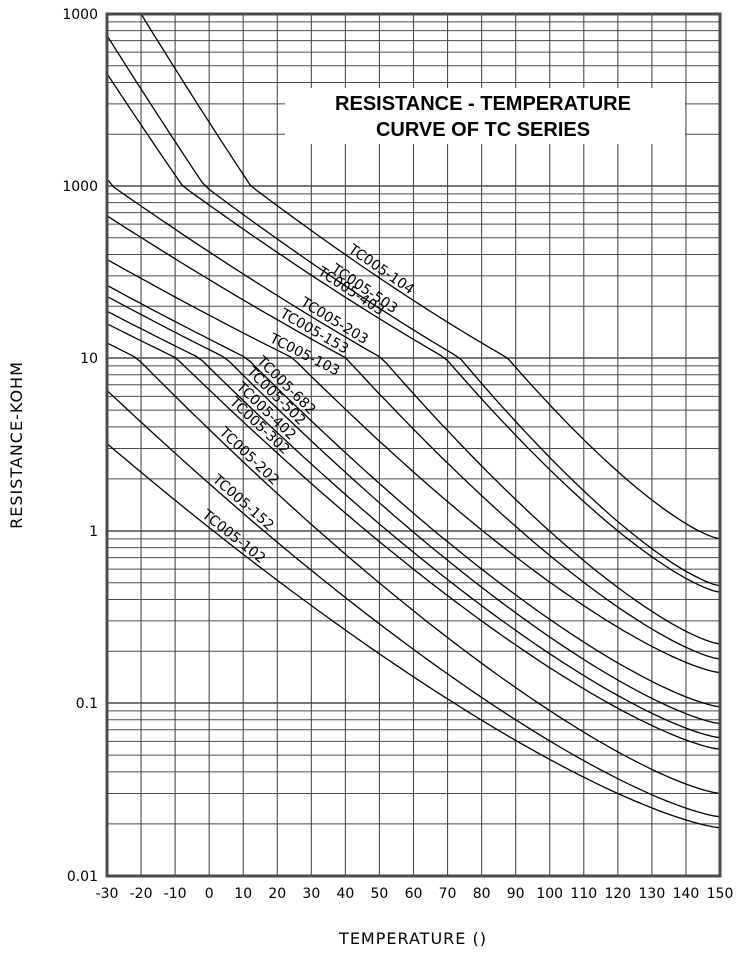 Image resolution: width=743 pixels, height=958 pixels. Describe the element at coordinates (720, 894) in the screenshot. I see `x-tick-label: 150` at that location.